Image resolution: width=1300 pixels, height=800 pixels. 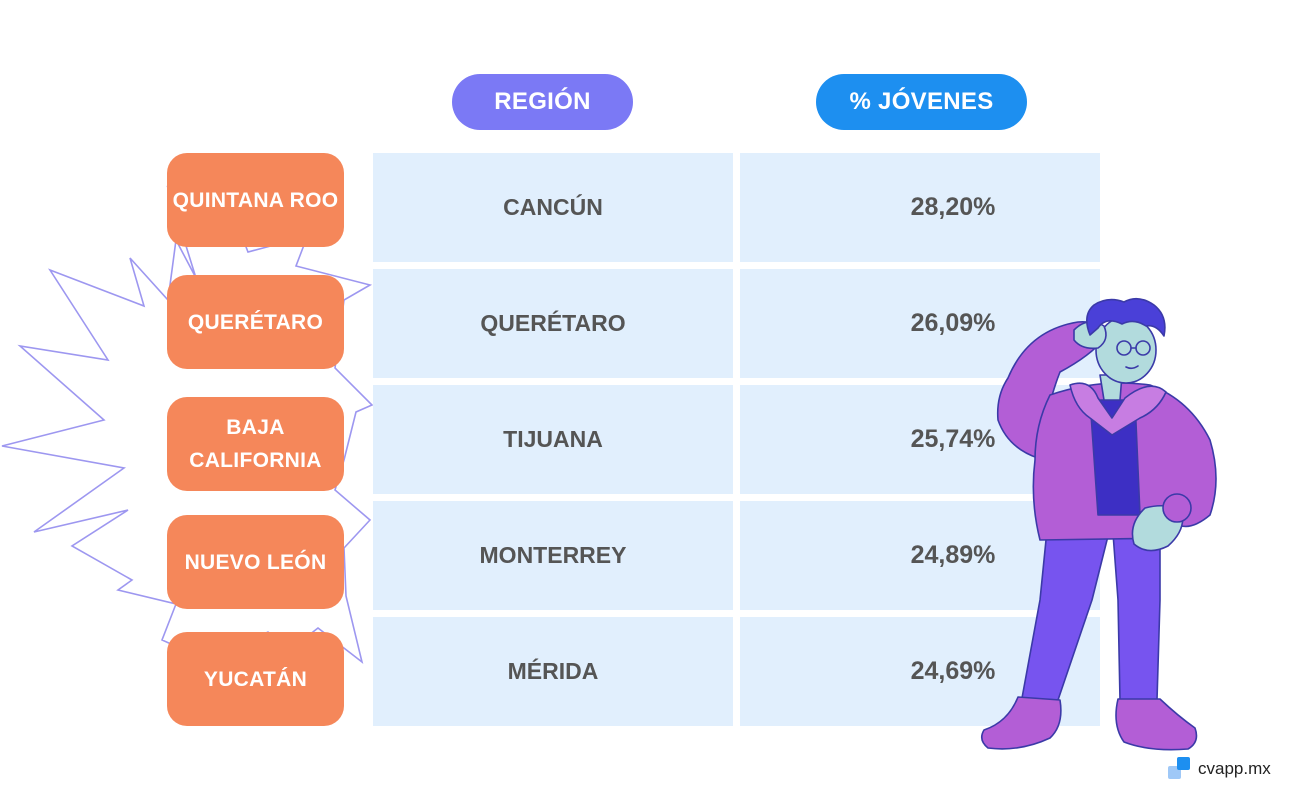 What do you see at coordinates (1234, 768) in the screenshot?
I see `brand-name: cvapp.mx` at bounding box center [1234, 768].